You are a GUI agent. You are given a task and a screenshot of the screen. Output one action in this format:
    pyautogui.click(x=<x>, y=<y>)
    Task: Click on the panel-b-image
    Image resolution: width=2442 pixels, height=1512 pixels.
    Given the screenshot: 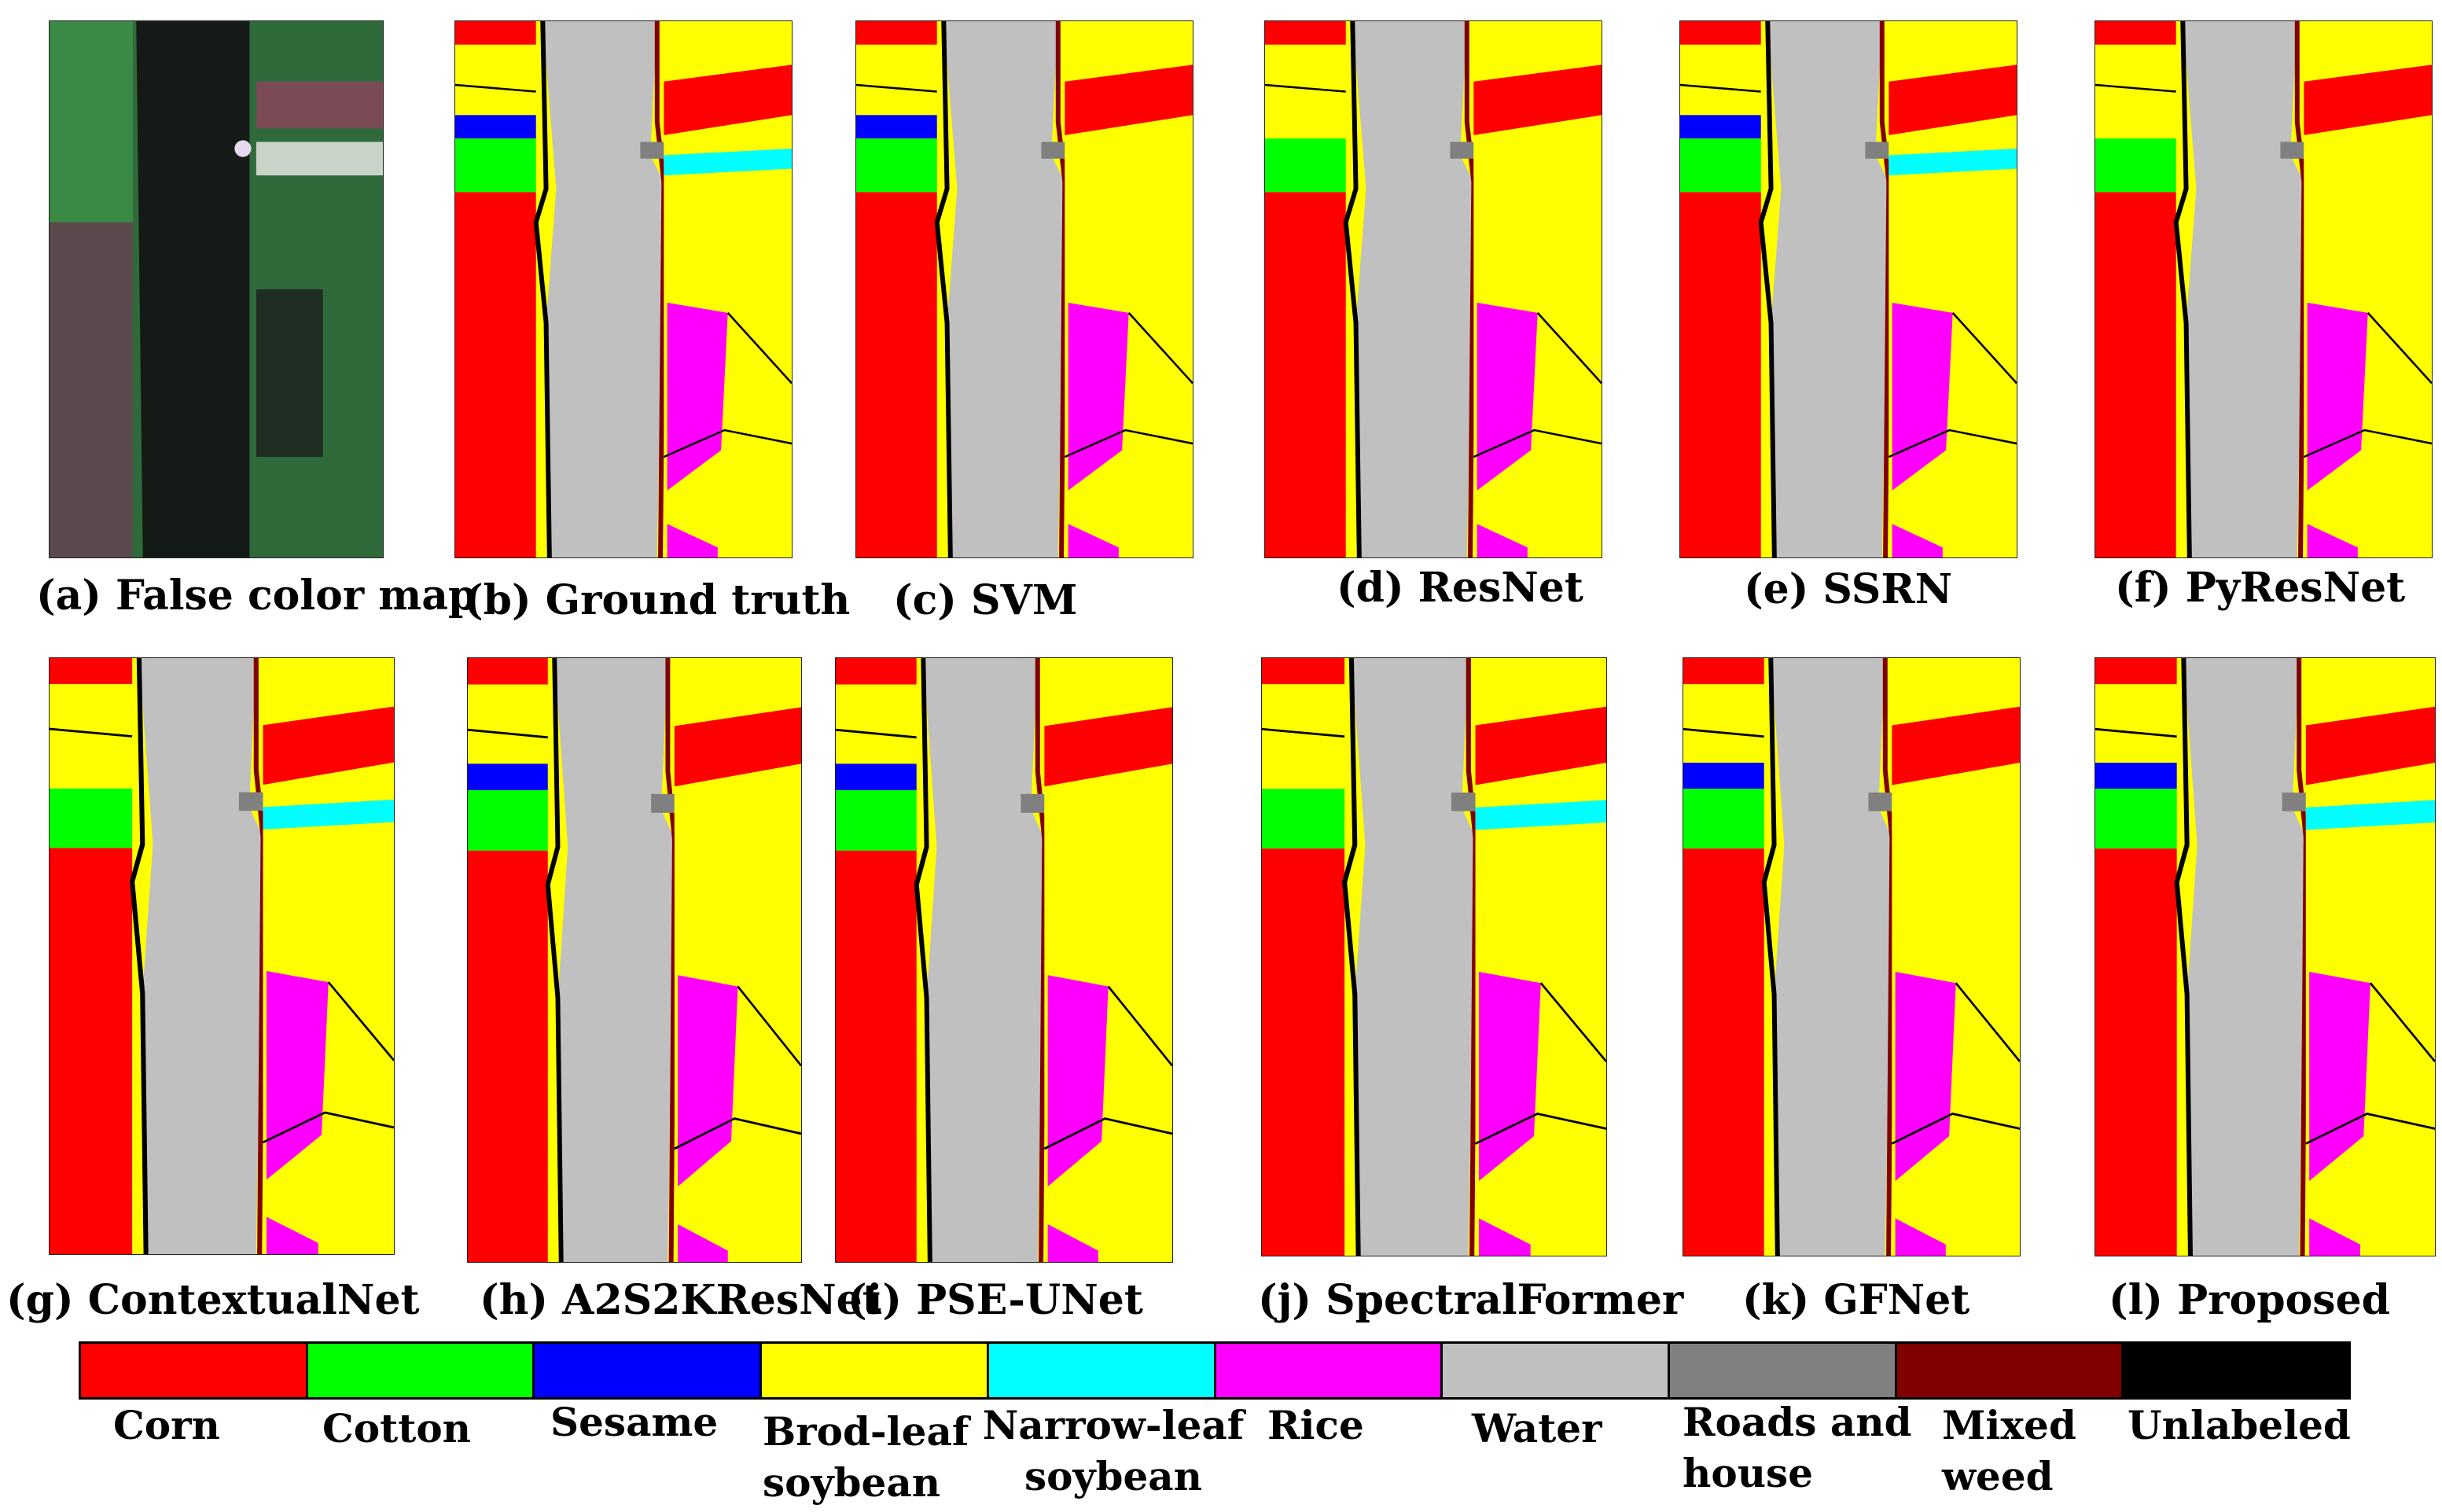 What is the action you would take?
    pyautogui.click(x=623, y=289)
    